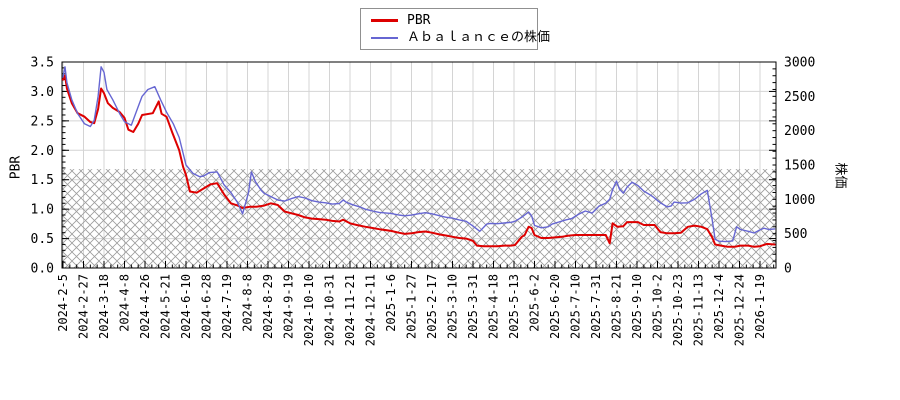  What do you see at coordinates (186, 306) in the screenshot?
I see `svg-text: 2024-6-10` at bounding box center [186, 306].